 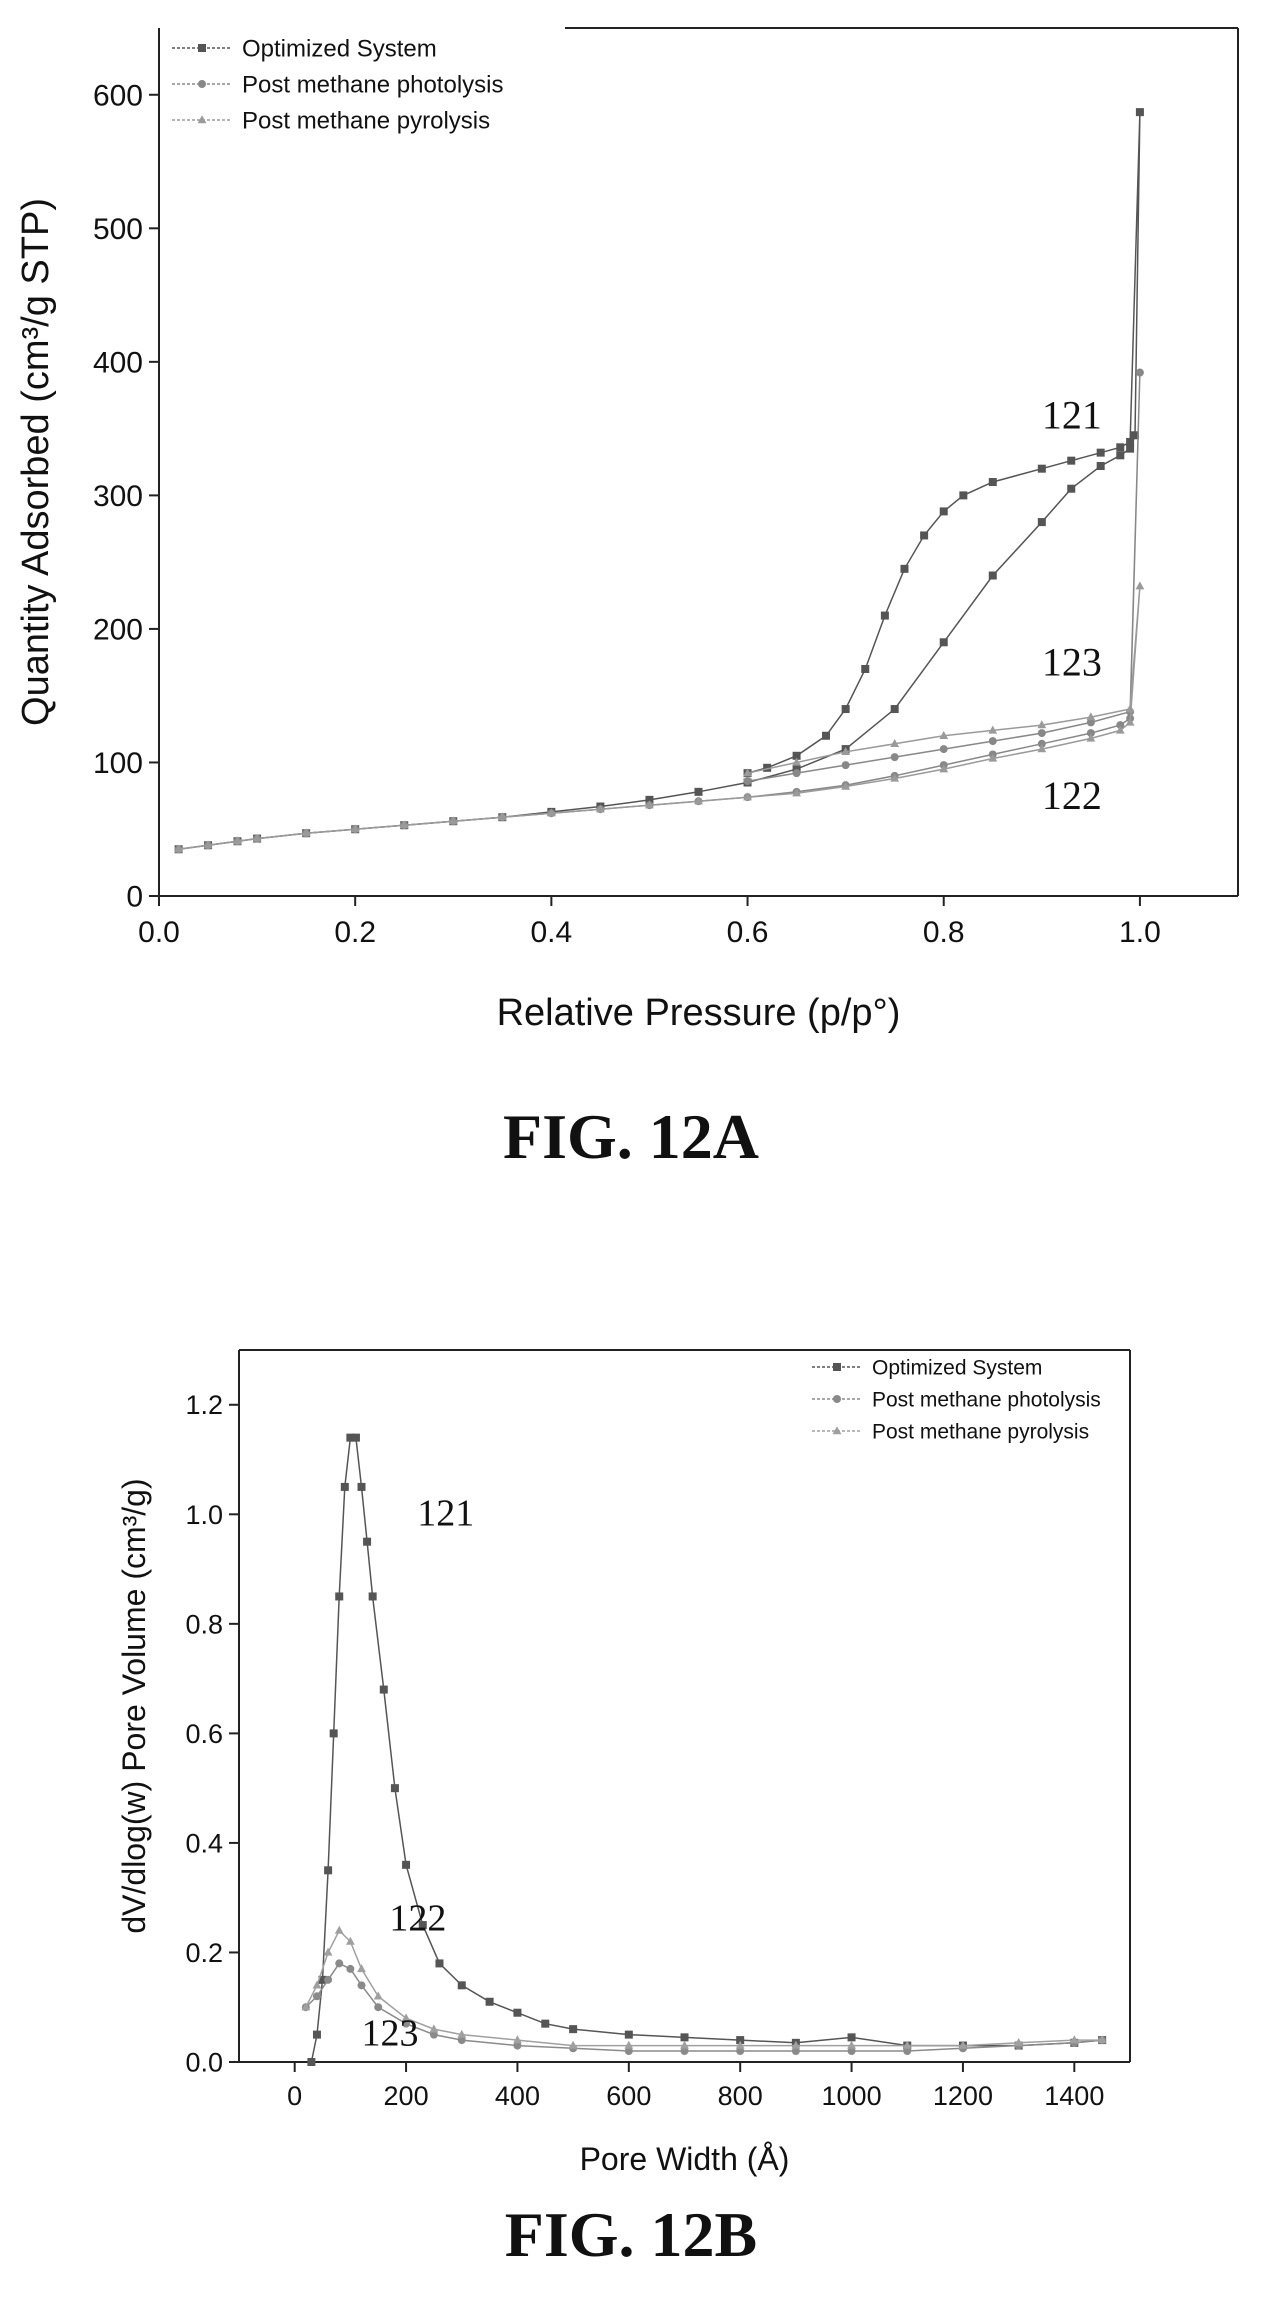 I want to click on y-tick-label: 1.0, so click(x=204, y=1515).